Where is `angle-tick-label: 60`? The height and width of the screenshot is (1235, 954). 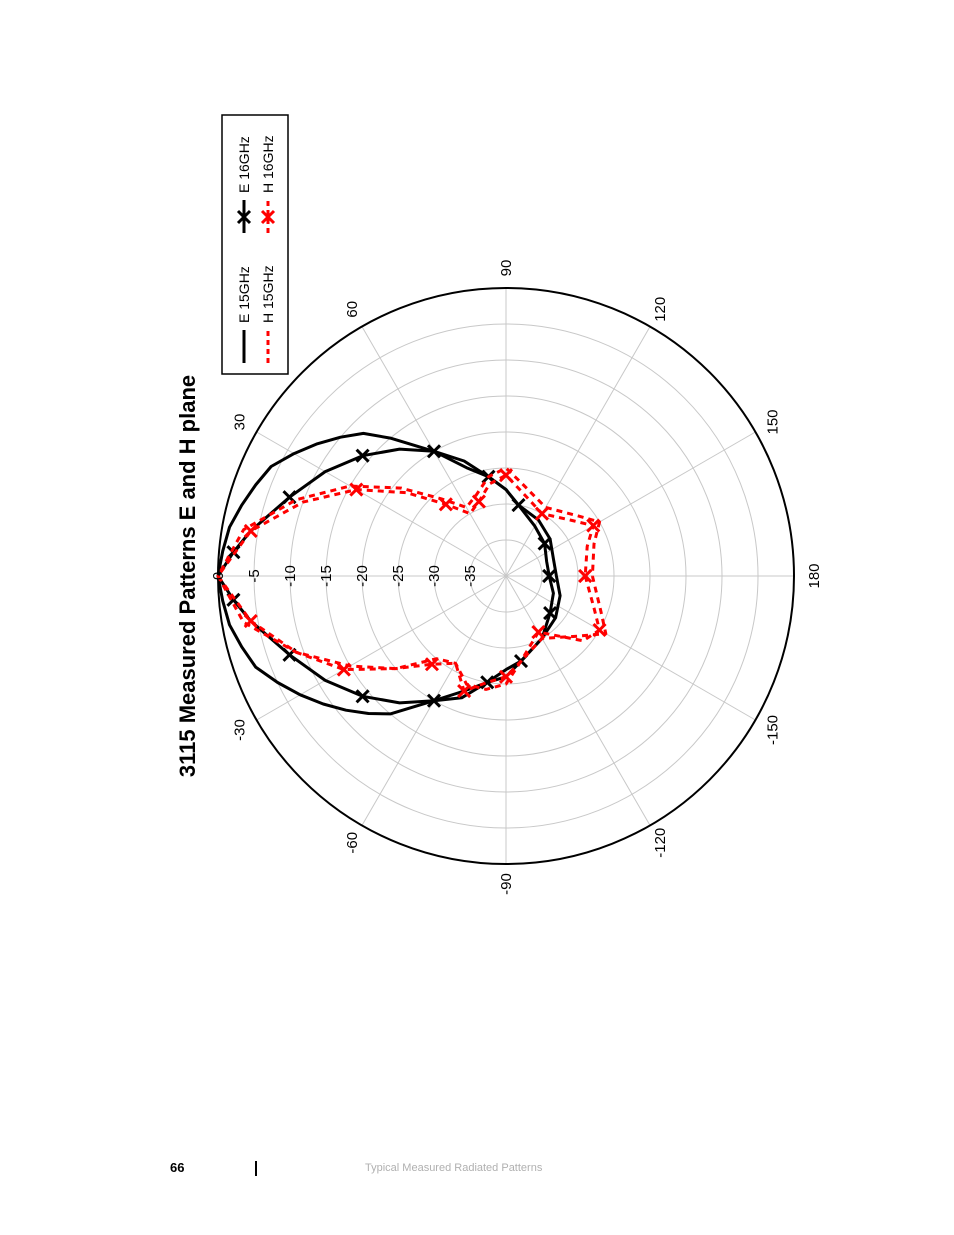
angle-tick-label: 60 is located at coordinates (352, 309).